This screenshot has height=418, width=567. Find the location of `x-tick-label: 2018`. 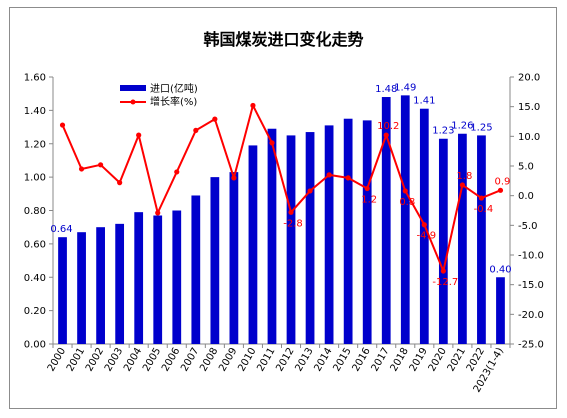

x-tick-label: 2018 is located at coordinates (400, 360).